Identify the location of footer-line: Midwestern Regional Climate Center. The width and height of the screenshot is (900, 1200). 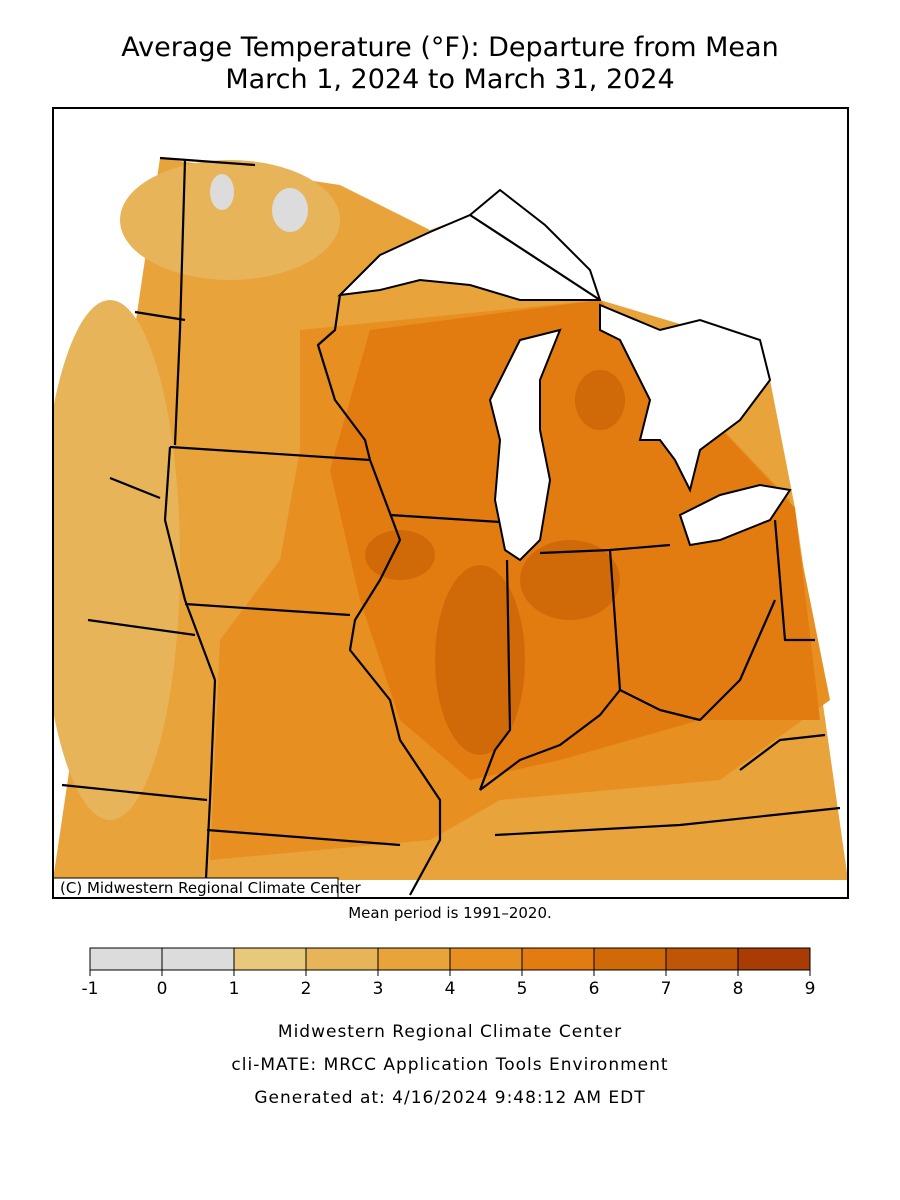
(450, 1032).